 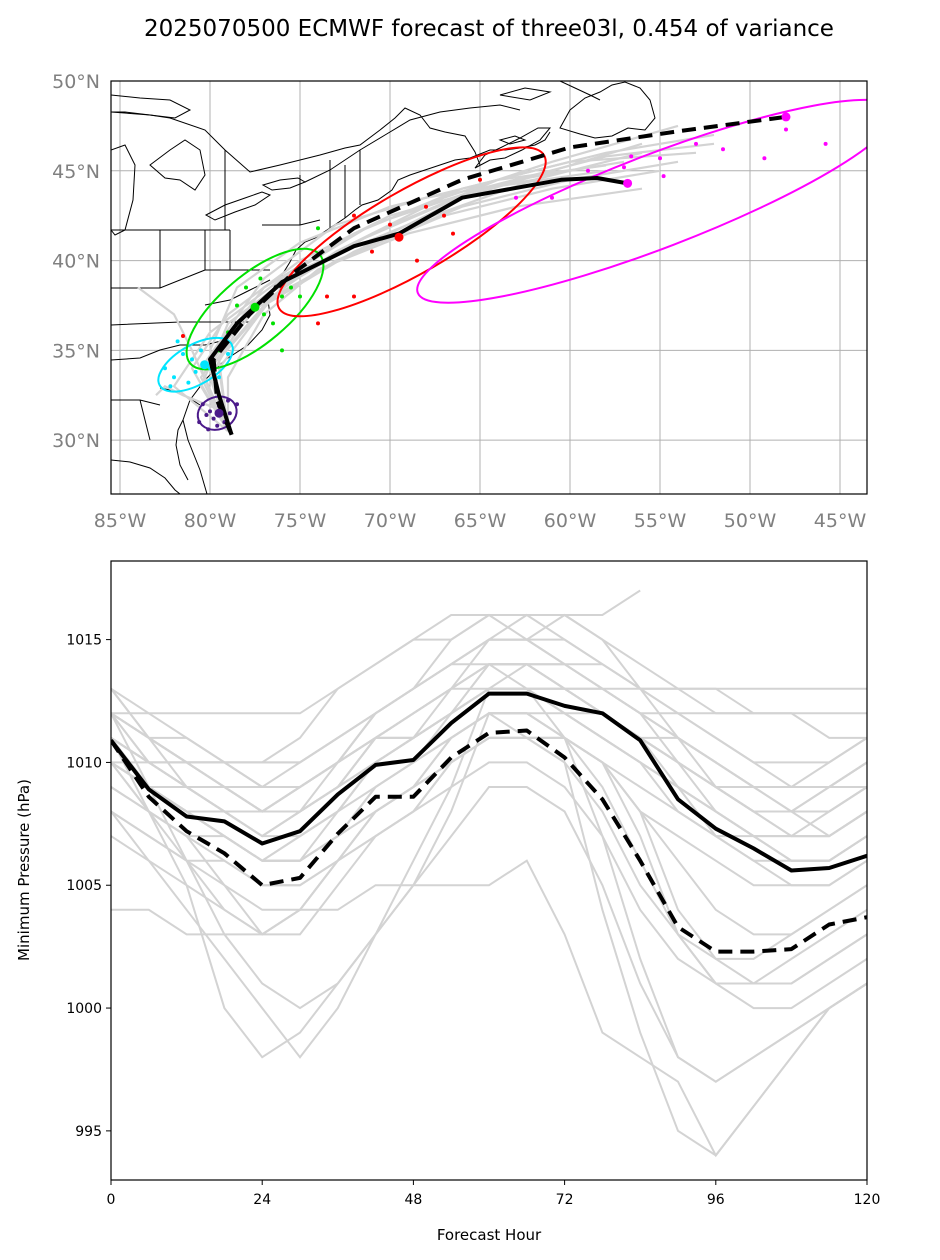 What do you see at coordinates (88, 1132) in the screenshot?
I see `y-tick-label: 995` at bounding box center [88, 1132].